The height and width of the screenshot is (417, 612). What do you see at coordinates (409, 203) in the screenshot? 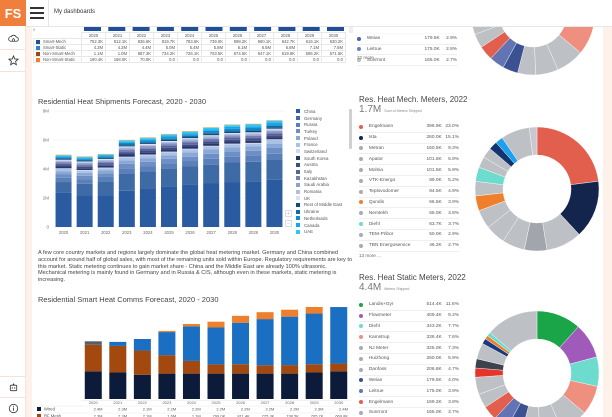
I see `list-item: Qundis 66.5K 3.9%` at bounding box center [409, 203].